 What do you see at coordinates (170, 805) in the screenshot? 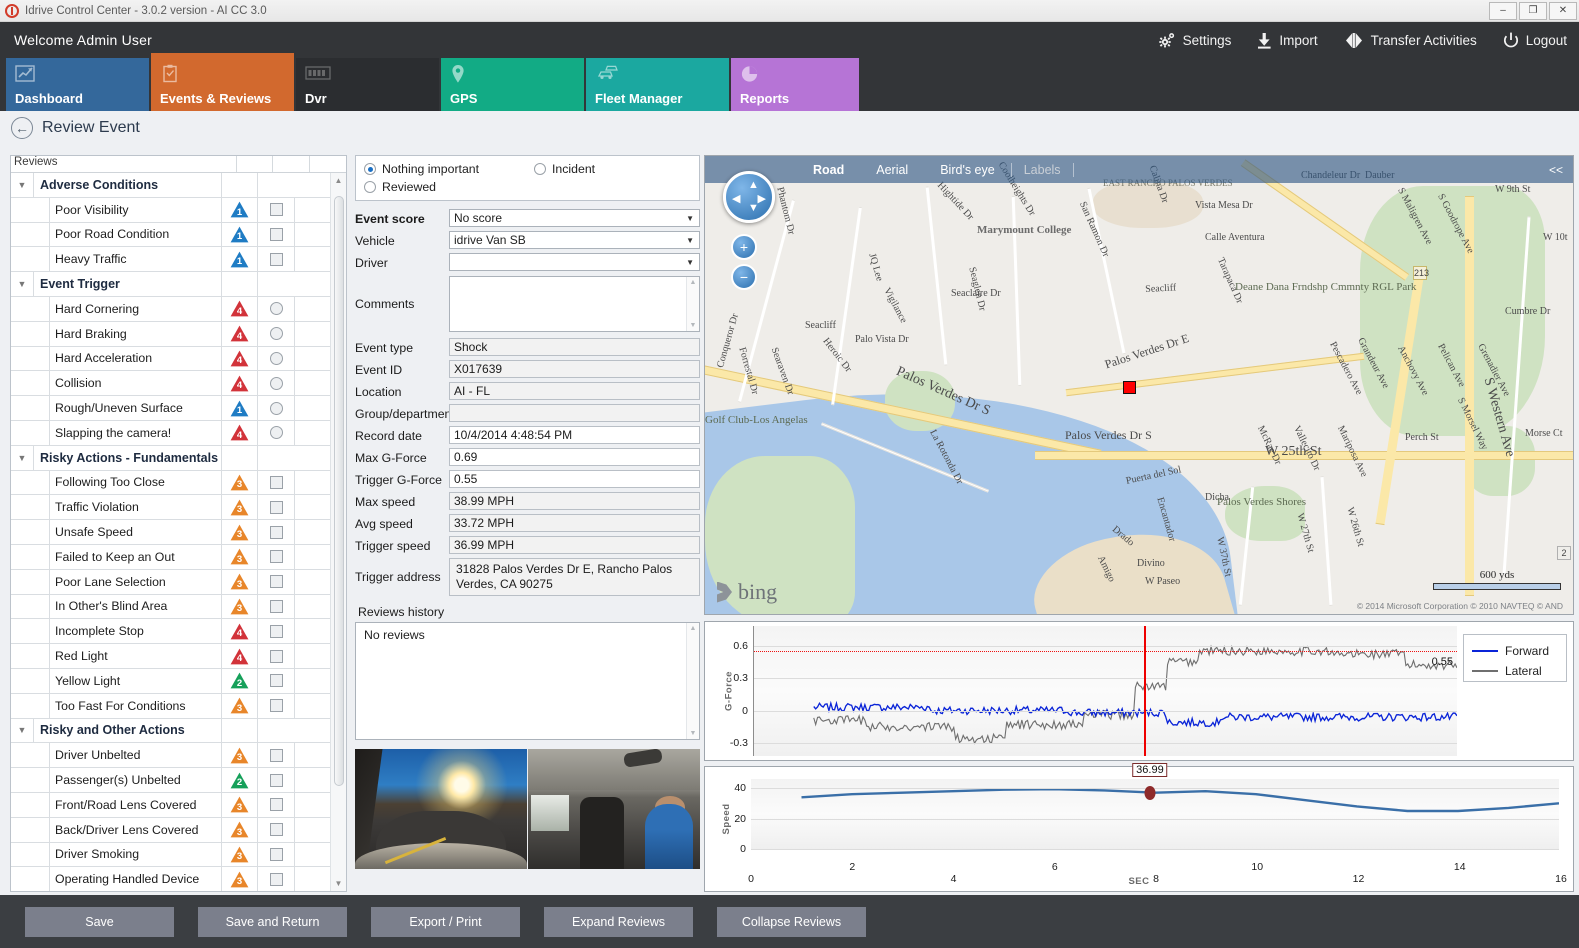
I see `review-item-row: Front/Road Lens Covered 3` at bounding box center [170, 805].